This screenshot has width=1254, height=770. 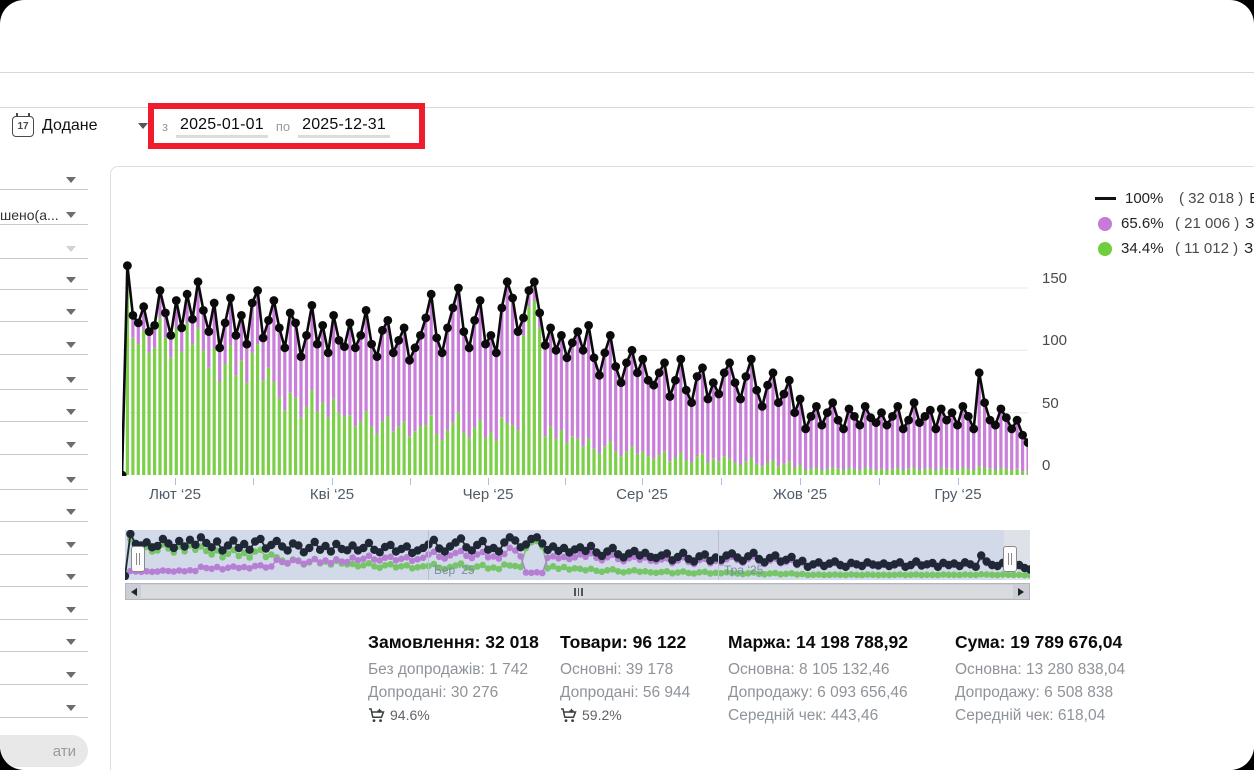 I want to click on legend-item-green: 34.4% ( 11 012 ) З, so click(x=1174, y=248).